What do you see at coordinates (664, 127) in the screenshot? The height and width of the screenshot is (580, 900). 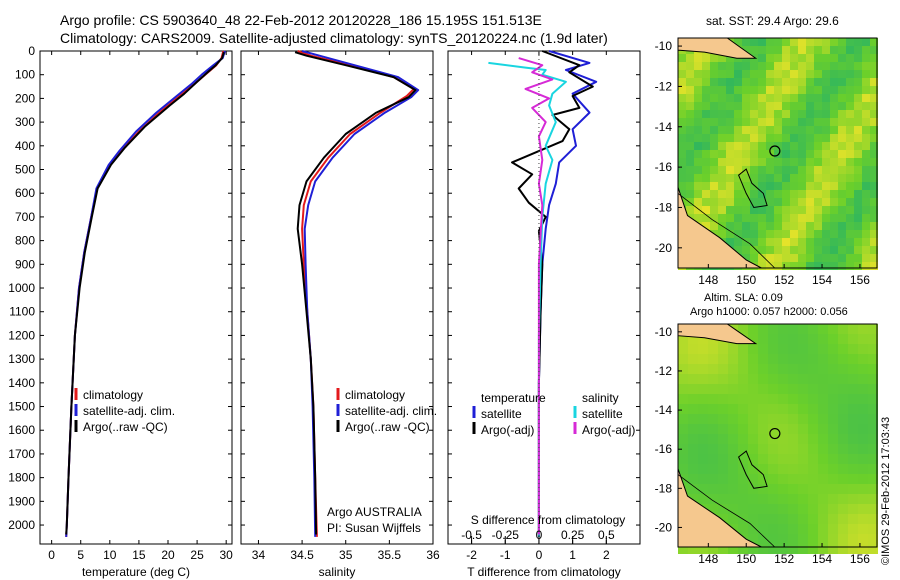 I see `sst-lat-tick-label: -14` at bounding box center [664, 127].